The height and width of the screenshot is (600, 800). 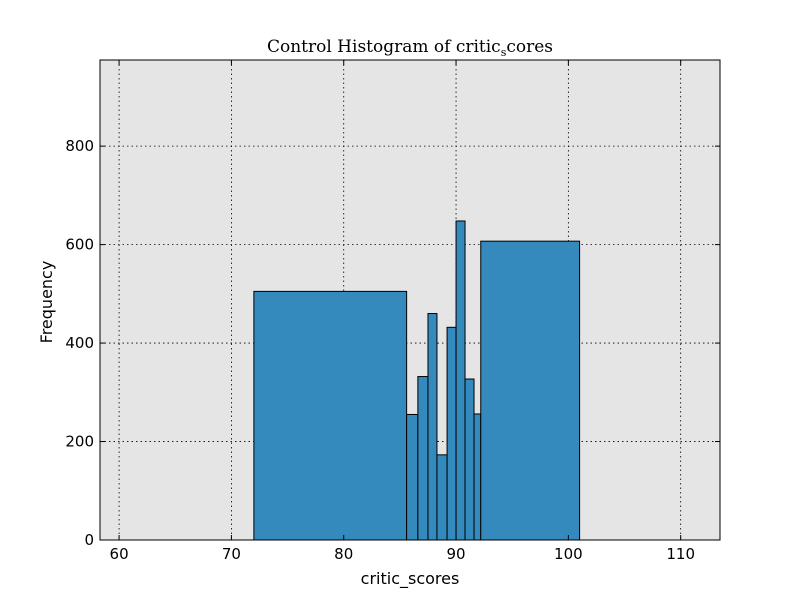 What do you see at coordinates (231, 554) in the screenshot?
I see `x-tick-label: 70` at bounding box center [231, 554].